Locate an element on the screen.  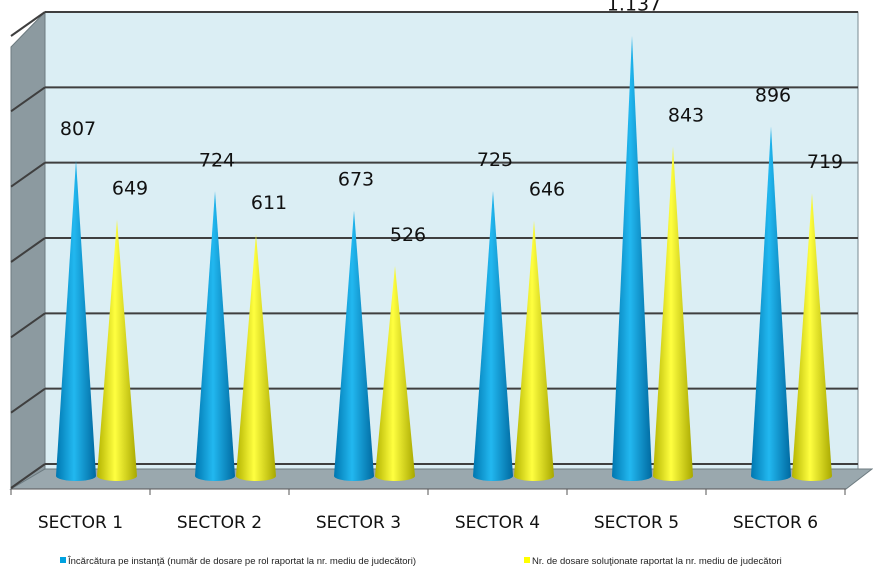
data-label: 649 is located at coordinates (130, 189).